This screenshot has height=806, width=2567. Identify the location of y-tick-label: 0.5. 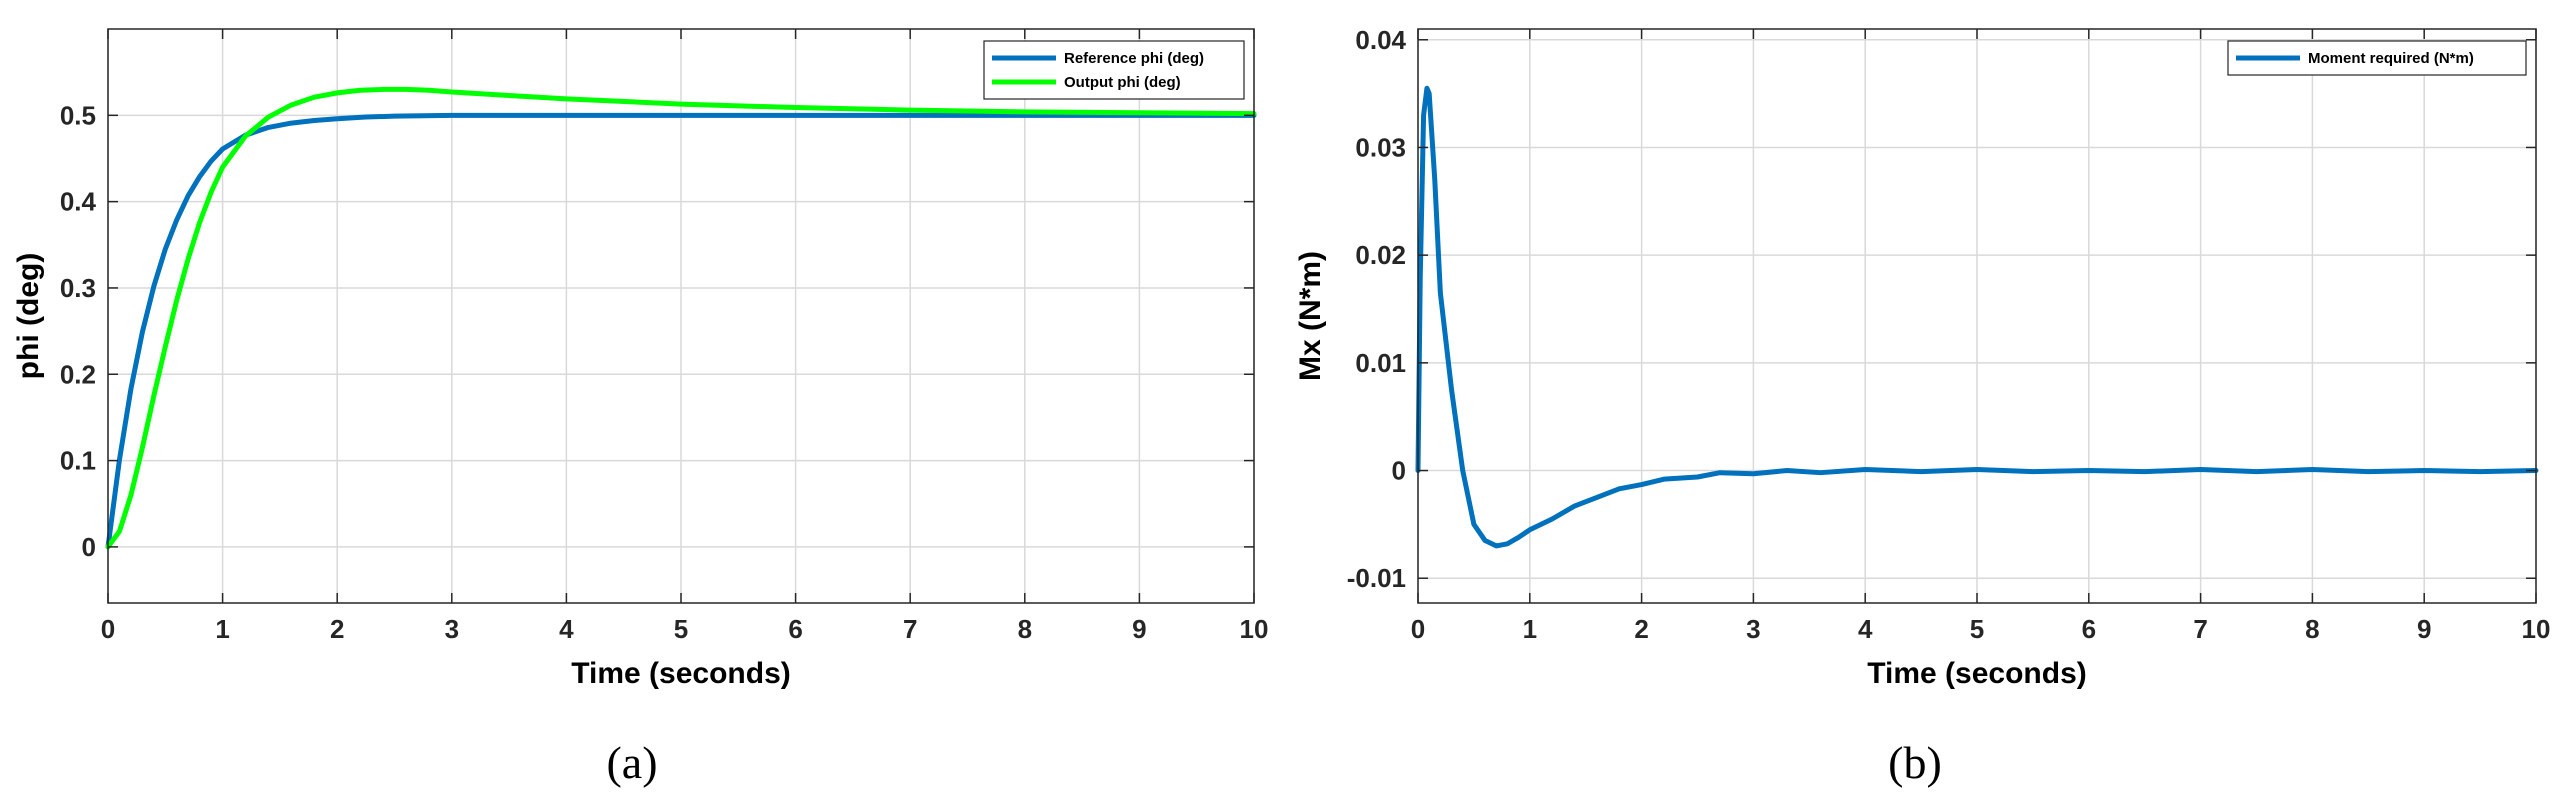
(78, 115).